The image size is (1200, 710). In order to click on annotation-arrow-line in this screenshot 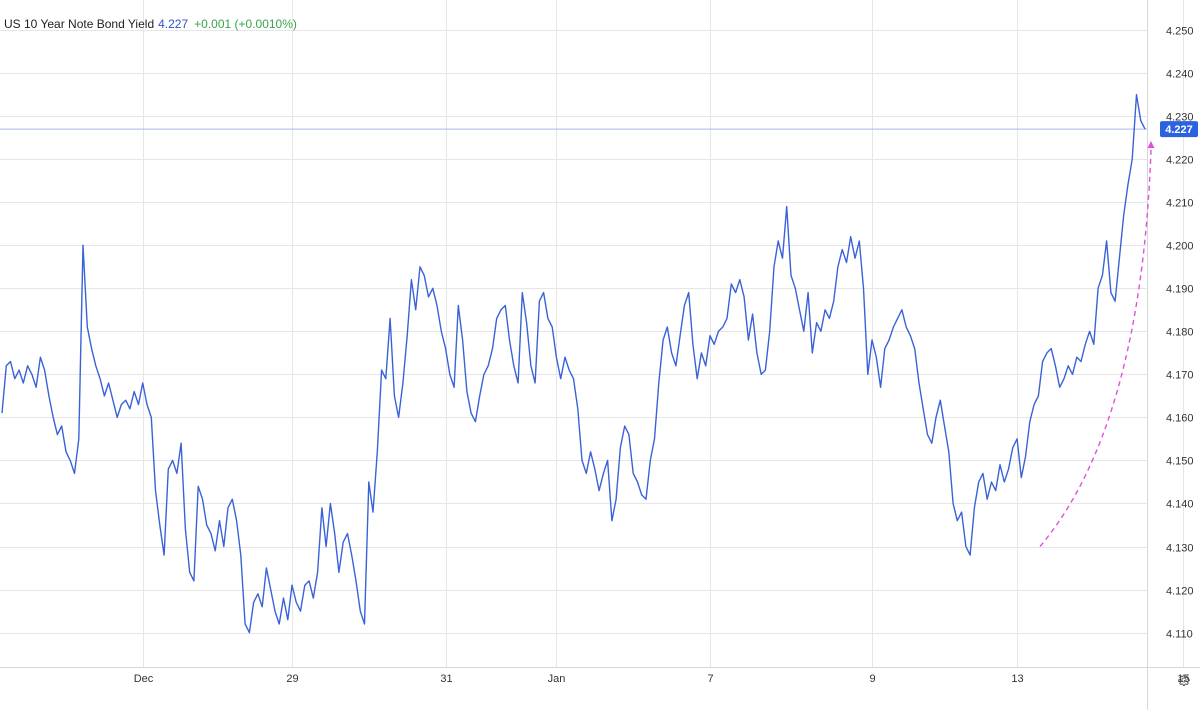, I will do `click(1095, 348)`.